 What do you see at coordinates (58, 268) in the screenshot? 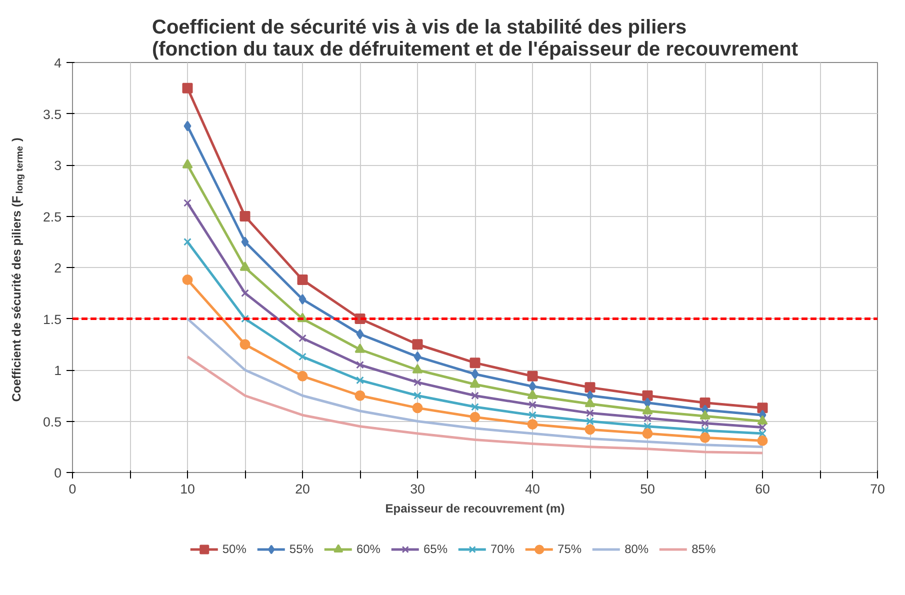
I see `y-tick-label: 2` at bounding box center [58, 268].